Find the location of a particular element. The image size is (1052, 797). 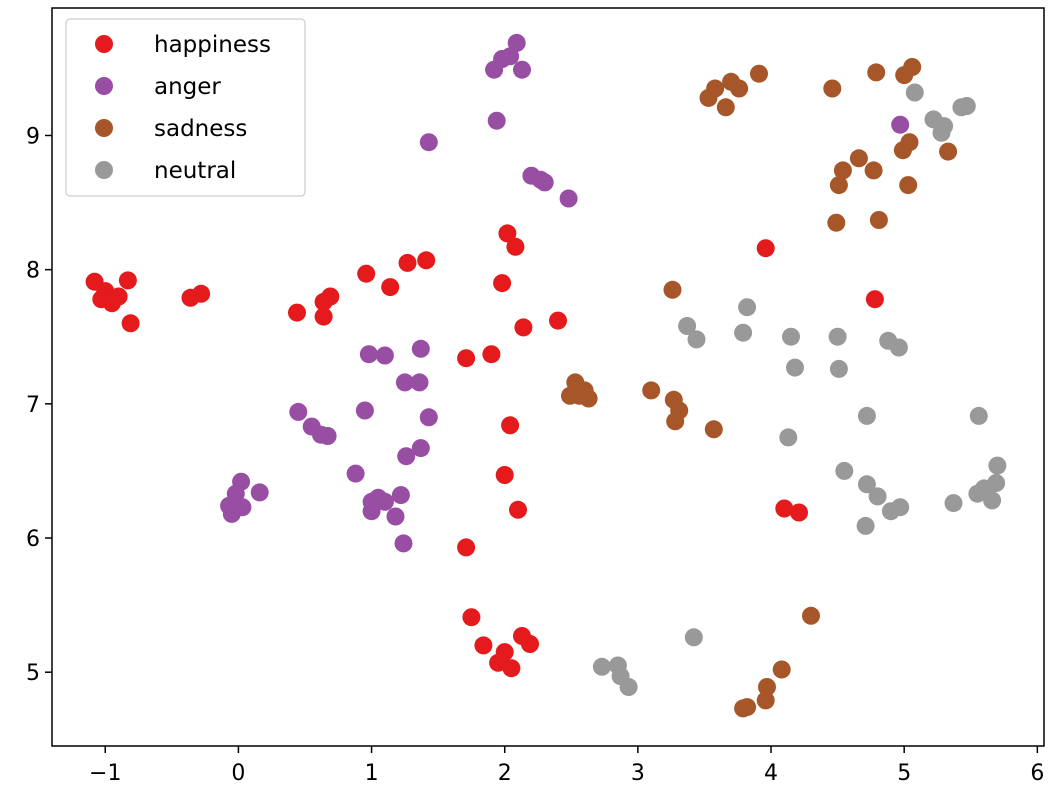

y-tick-label: 6 is located at coordinates (33, 539).